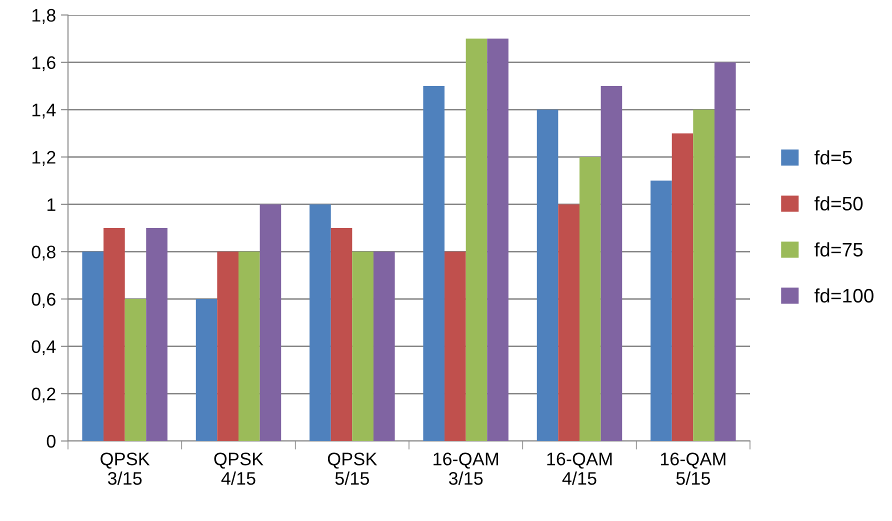  Describe the element at coordinates (44, 300) in the screenshot. I see `y-tick-label: 0,6` at that location.